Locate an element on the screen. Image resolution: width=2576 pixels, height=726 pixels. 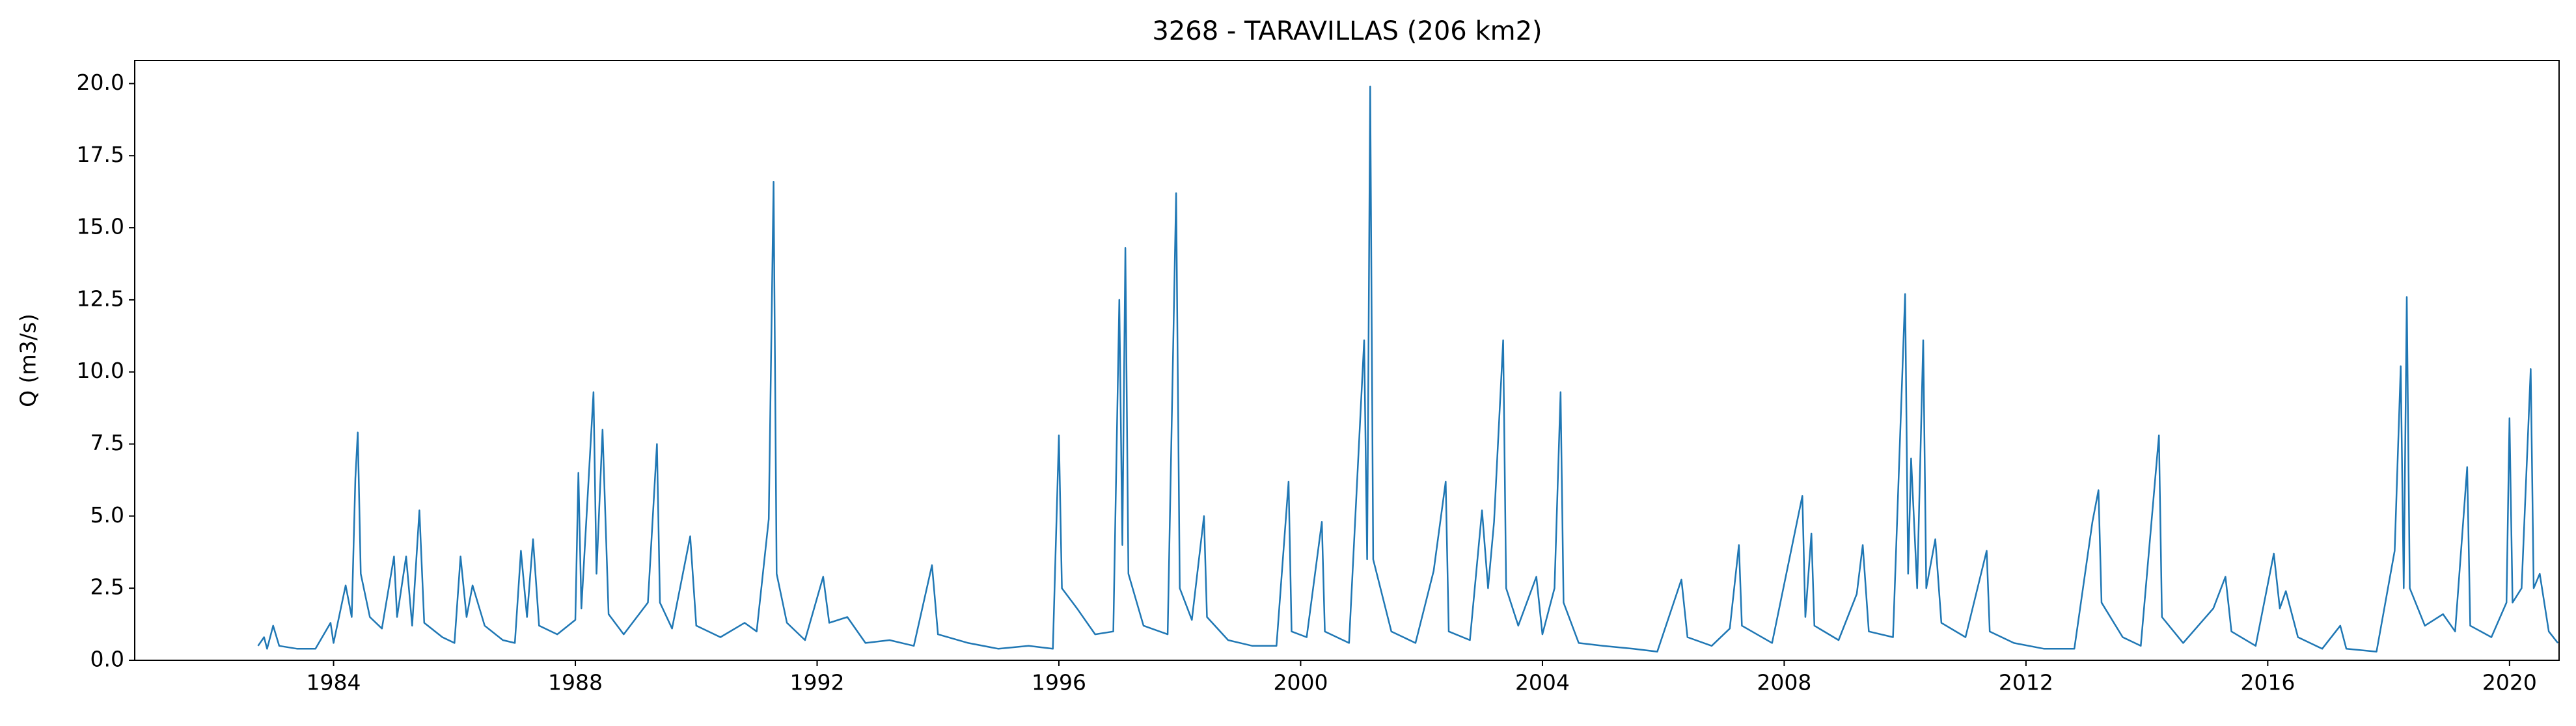
y-tick-label: 0.0 is located at coordinates (107, 659).